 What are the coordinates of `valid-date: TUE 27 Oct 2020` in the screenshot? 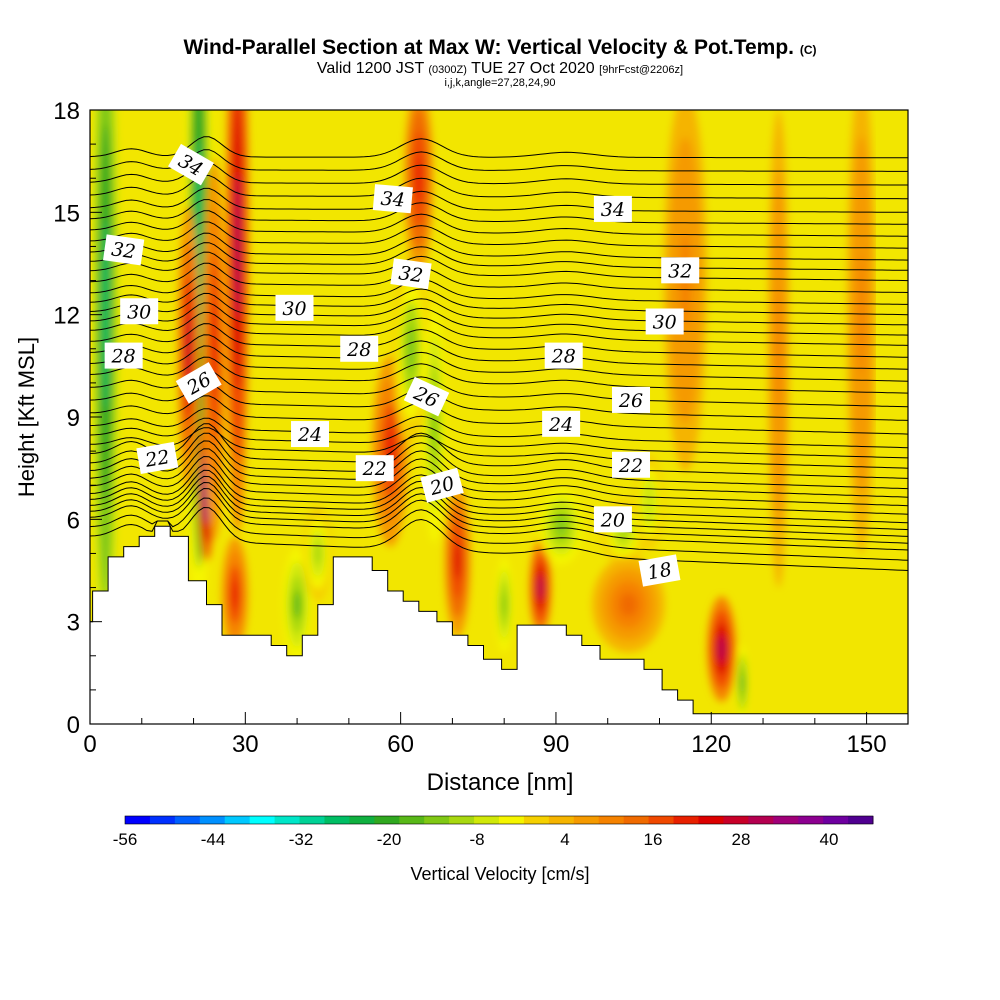 It's located at (533, 68).